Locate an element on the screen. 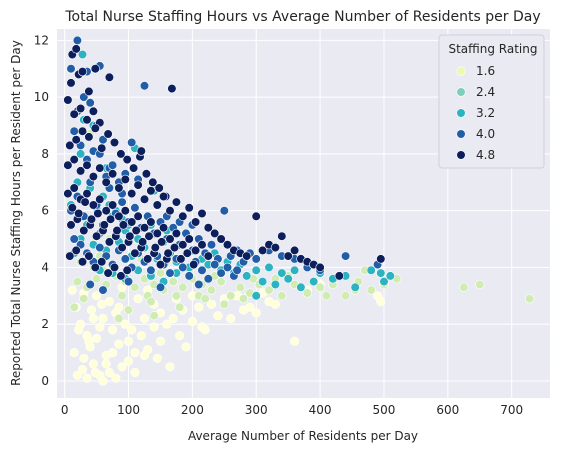 The width and height of the screenshot is (565, 453). x-tick-label: 600 is located at coordinates (447, 410).